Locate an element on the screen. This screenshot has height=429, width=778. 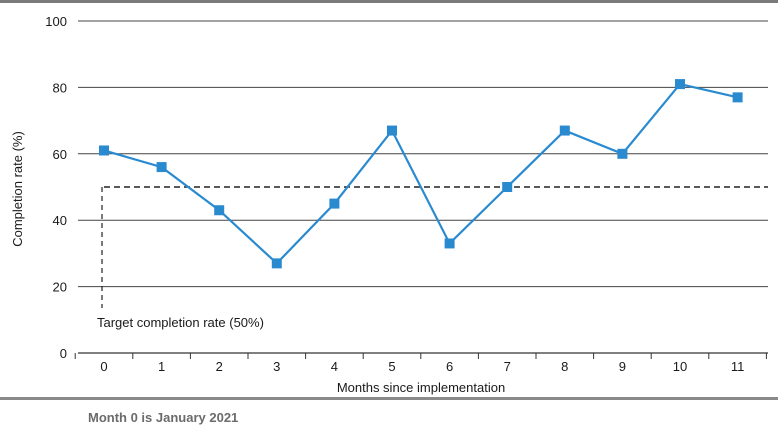
x-tick-label: 8 is located at coordinates (564, 366).